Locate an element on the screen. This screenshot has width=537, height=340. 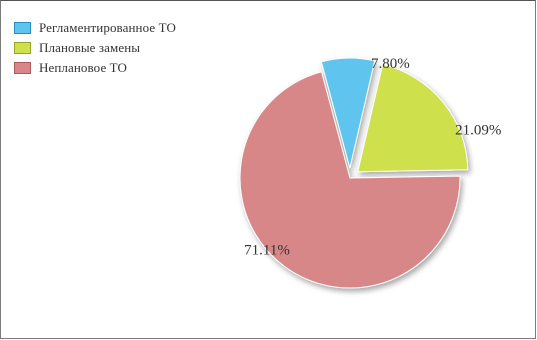
slice-percent-label: 7.80% is located at coordinates (390, 64).